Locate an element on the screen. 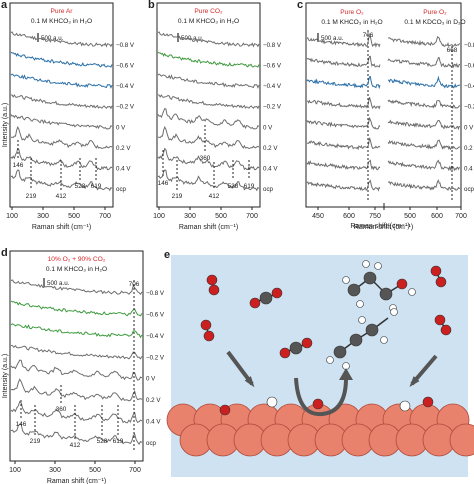  panel-title: Pure Ar is located at coordinates (62, 11).